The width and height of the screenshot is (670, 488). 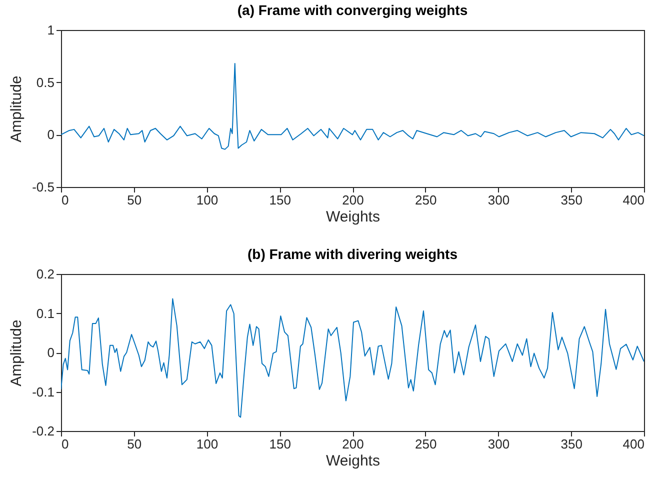 I want to click on y-tick-label: 0.2, so click(x=45, y=274).